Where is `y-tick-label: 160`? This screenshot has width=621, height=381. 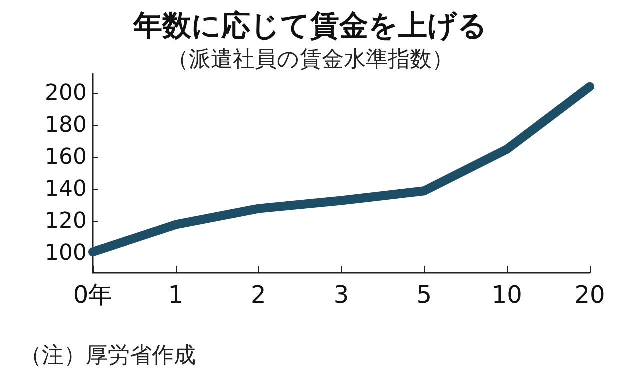 y-tick-label: 160 is located at coordinates (66, 157).